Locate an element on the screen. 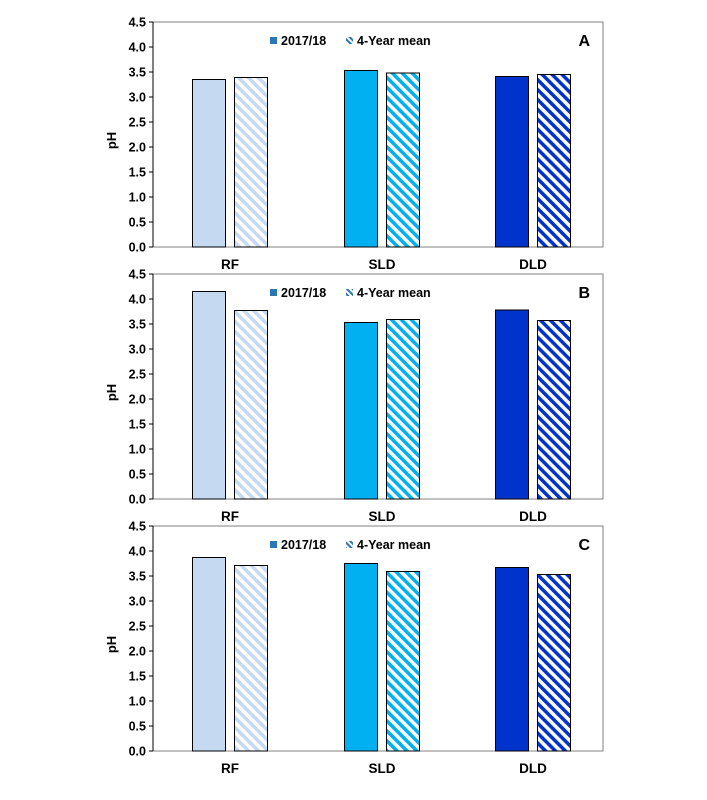 The width and height of the screenshot is (707, 800). panel-letter: C is located at coordinates (584, 545).